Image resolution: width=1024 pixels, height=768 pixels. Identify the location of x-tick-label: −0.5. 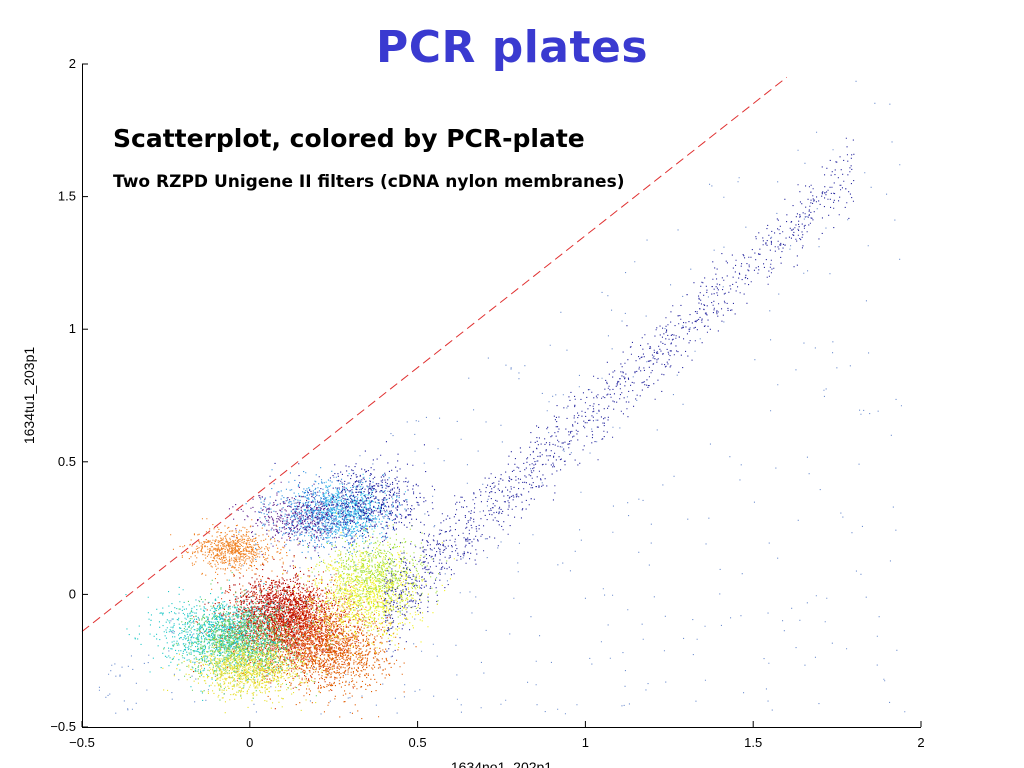
(82, 742).